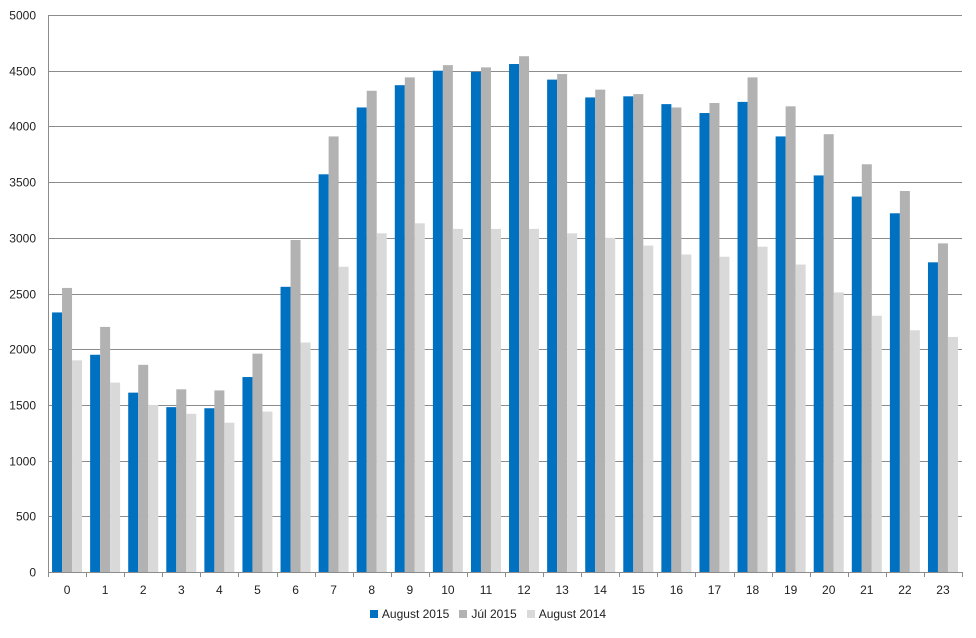  I want to click on x-tick-label: 5, so click(257, 590).